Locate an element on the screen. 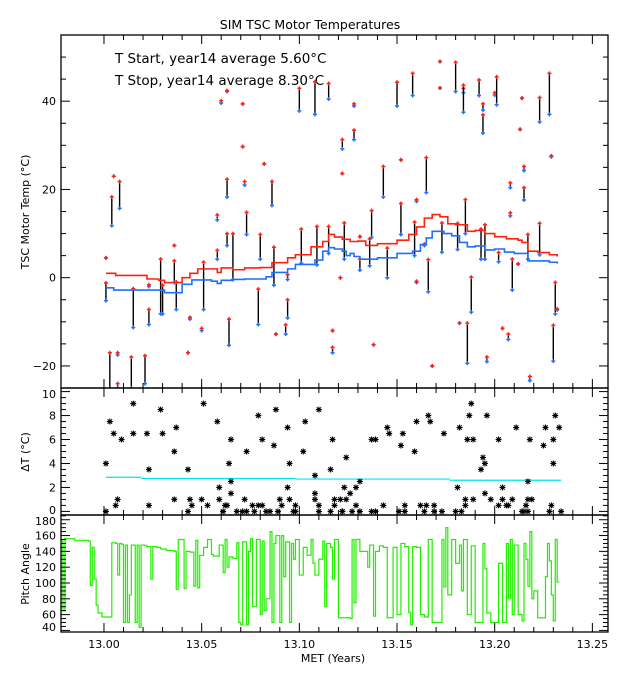 Image resolution: width=620 pixels, height=680 pixels. x-tick-label: 13.05 is located at coordinates (202, 644).